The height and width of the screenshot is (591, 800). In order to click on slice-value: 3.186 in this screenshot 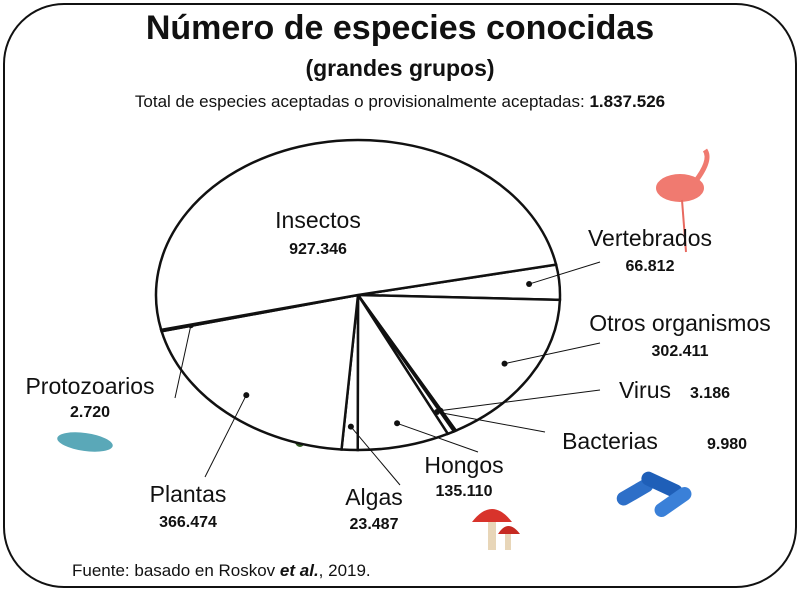, I will do `click(710, 393)`.